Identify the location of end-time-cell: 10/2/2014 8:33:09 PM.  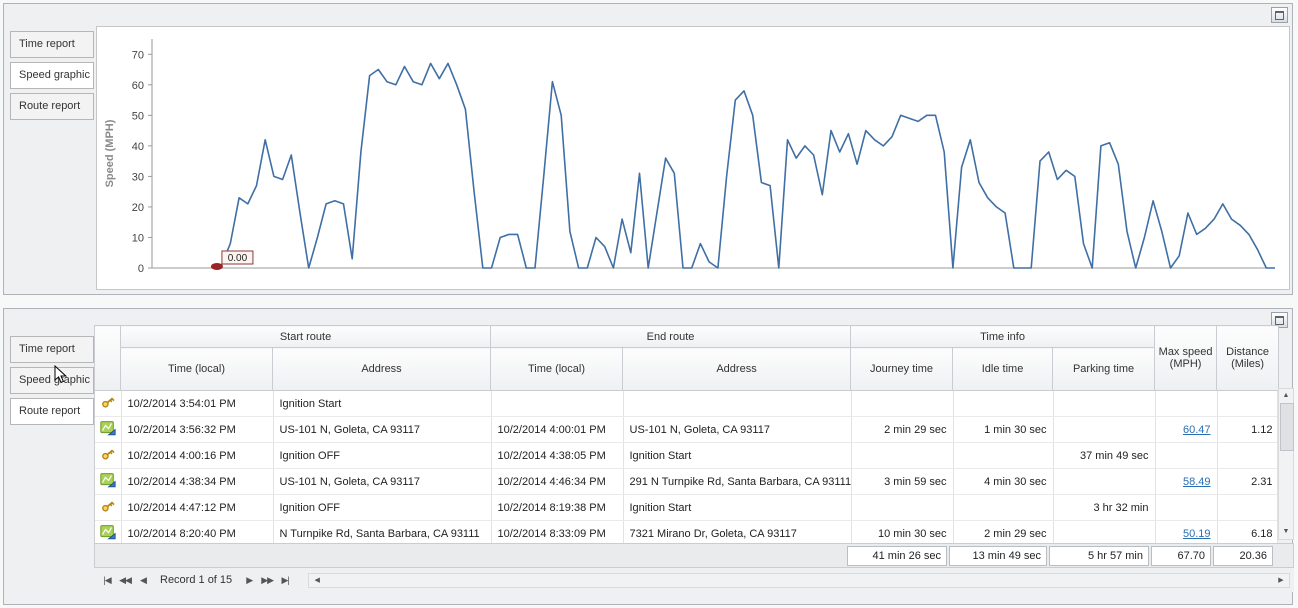
(557, 531).